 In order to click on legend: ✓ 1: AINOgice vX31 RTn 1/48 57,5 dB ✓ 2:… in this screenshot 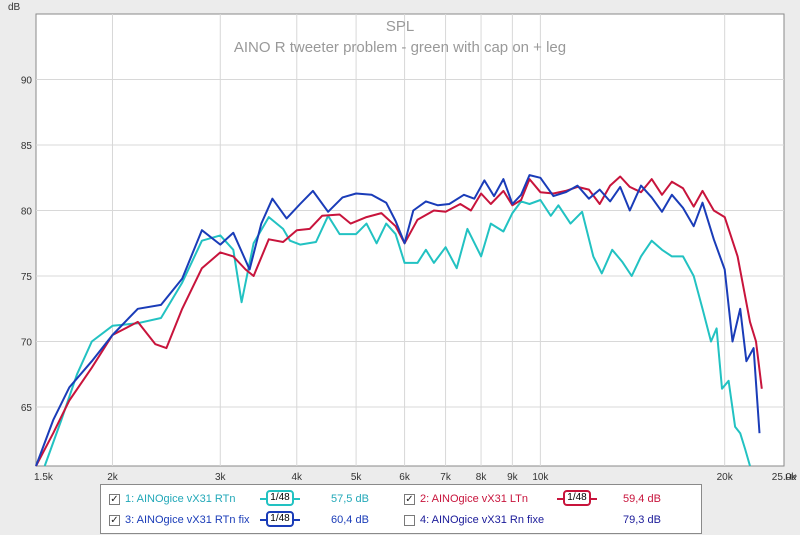, I will do `click(401, 509)`.